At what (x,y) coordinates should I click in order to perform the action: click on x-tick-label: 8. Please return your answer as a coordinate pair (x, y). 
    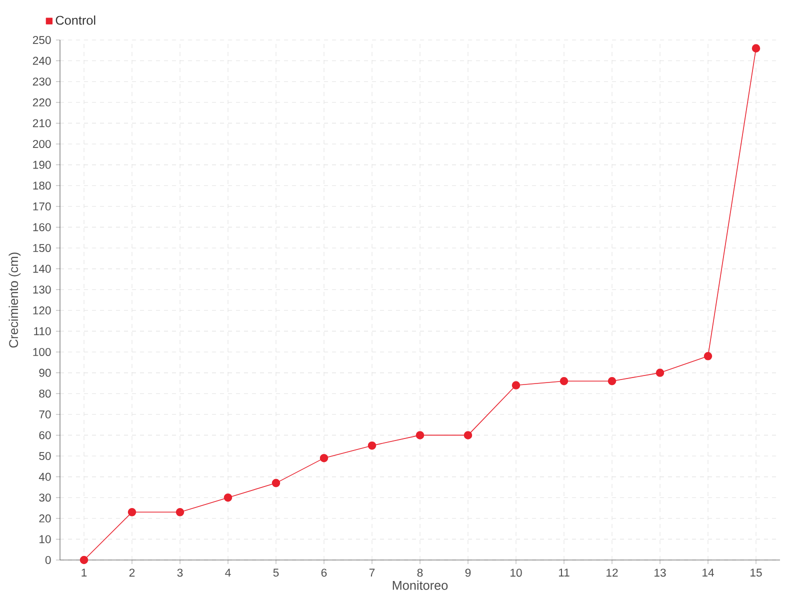
    Looking at the image, I should click on (420, 572).